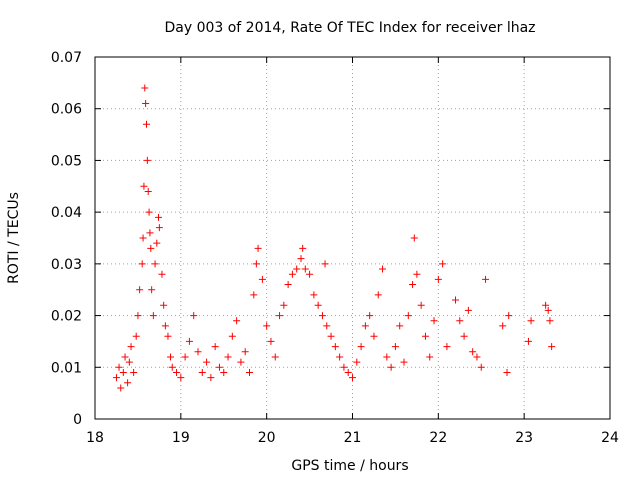 The image size is (640, 480). What do you see at coordinates (66, 110) in the screenshot?
I see `y-tick-label: 0.06` at bounding box center [66, 110].